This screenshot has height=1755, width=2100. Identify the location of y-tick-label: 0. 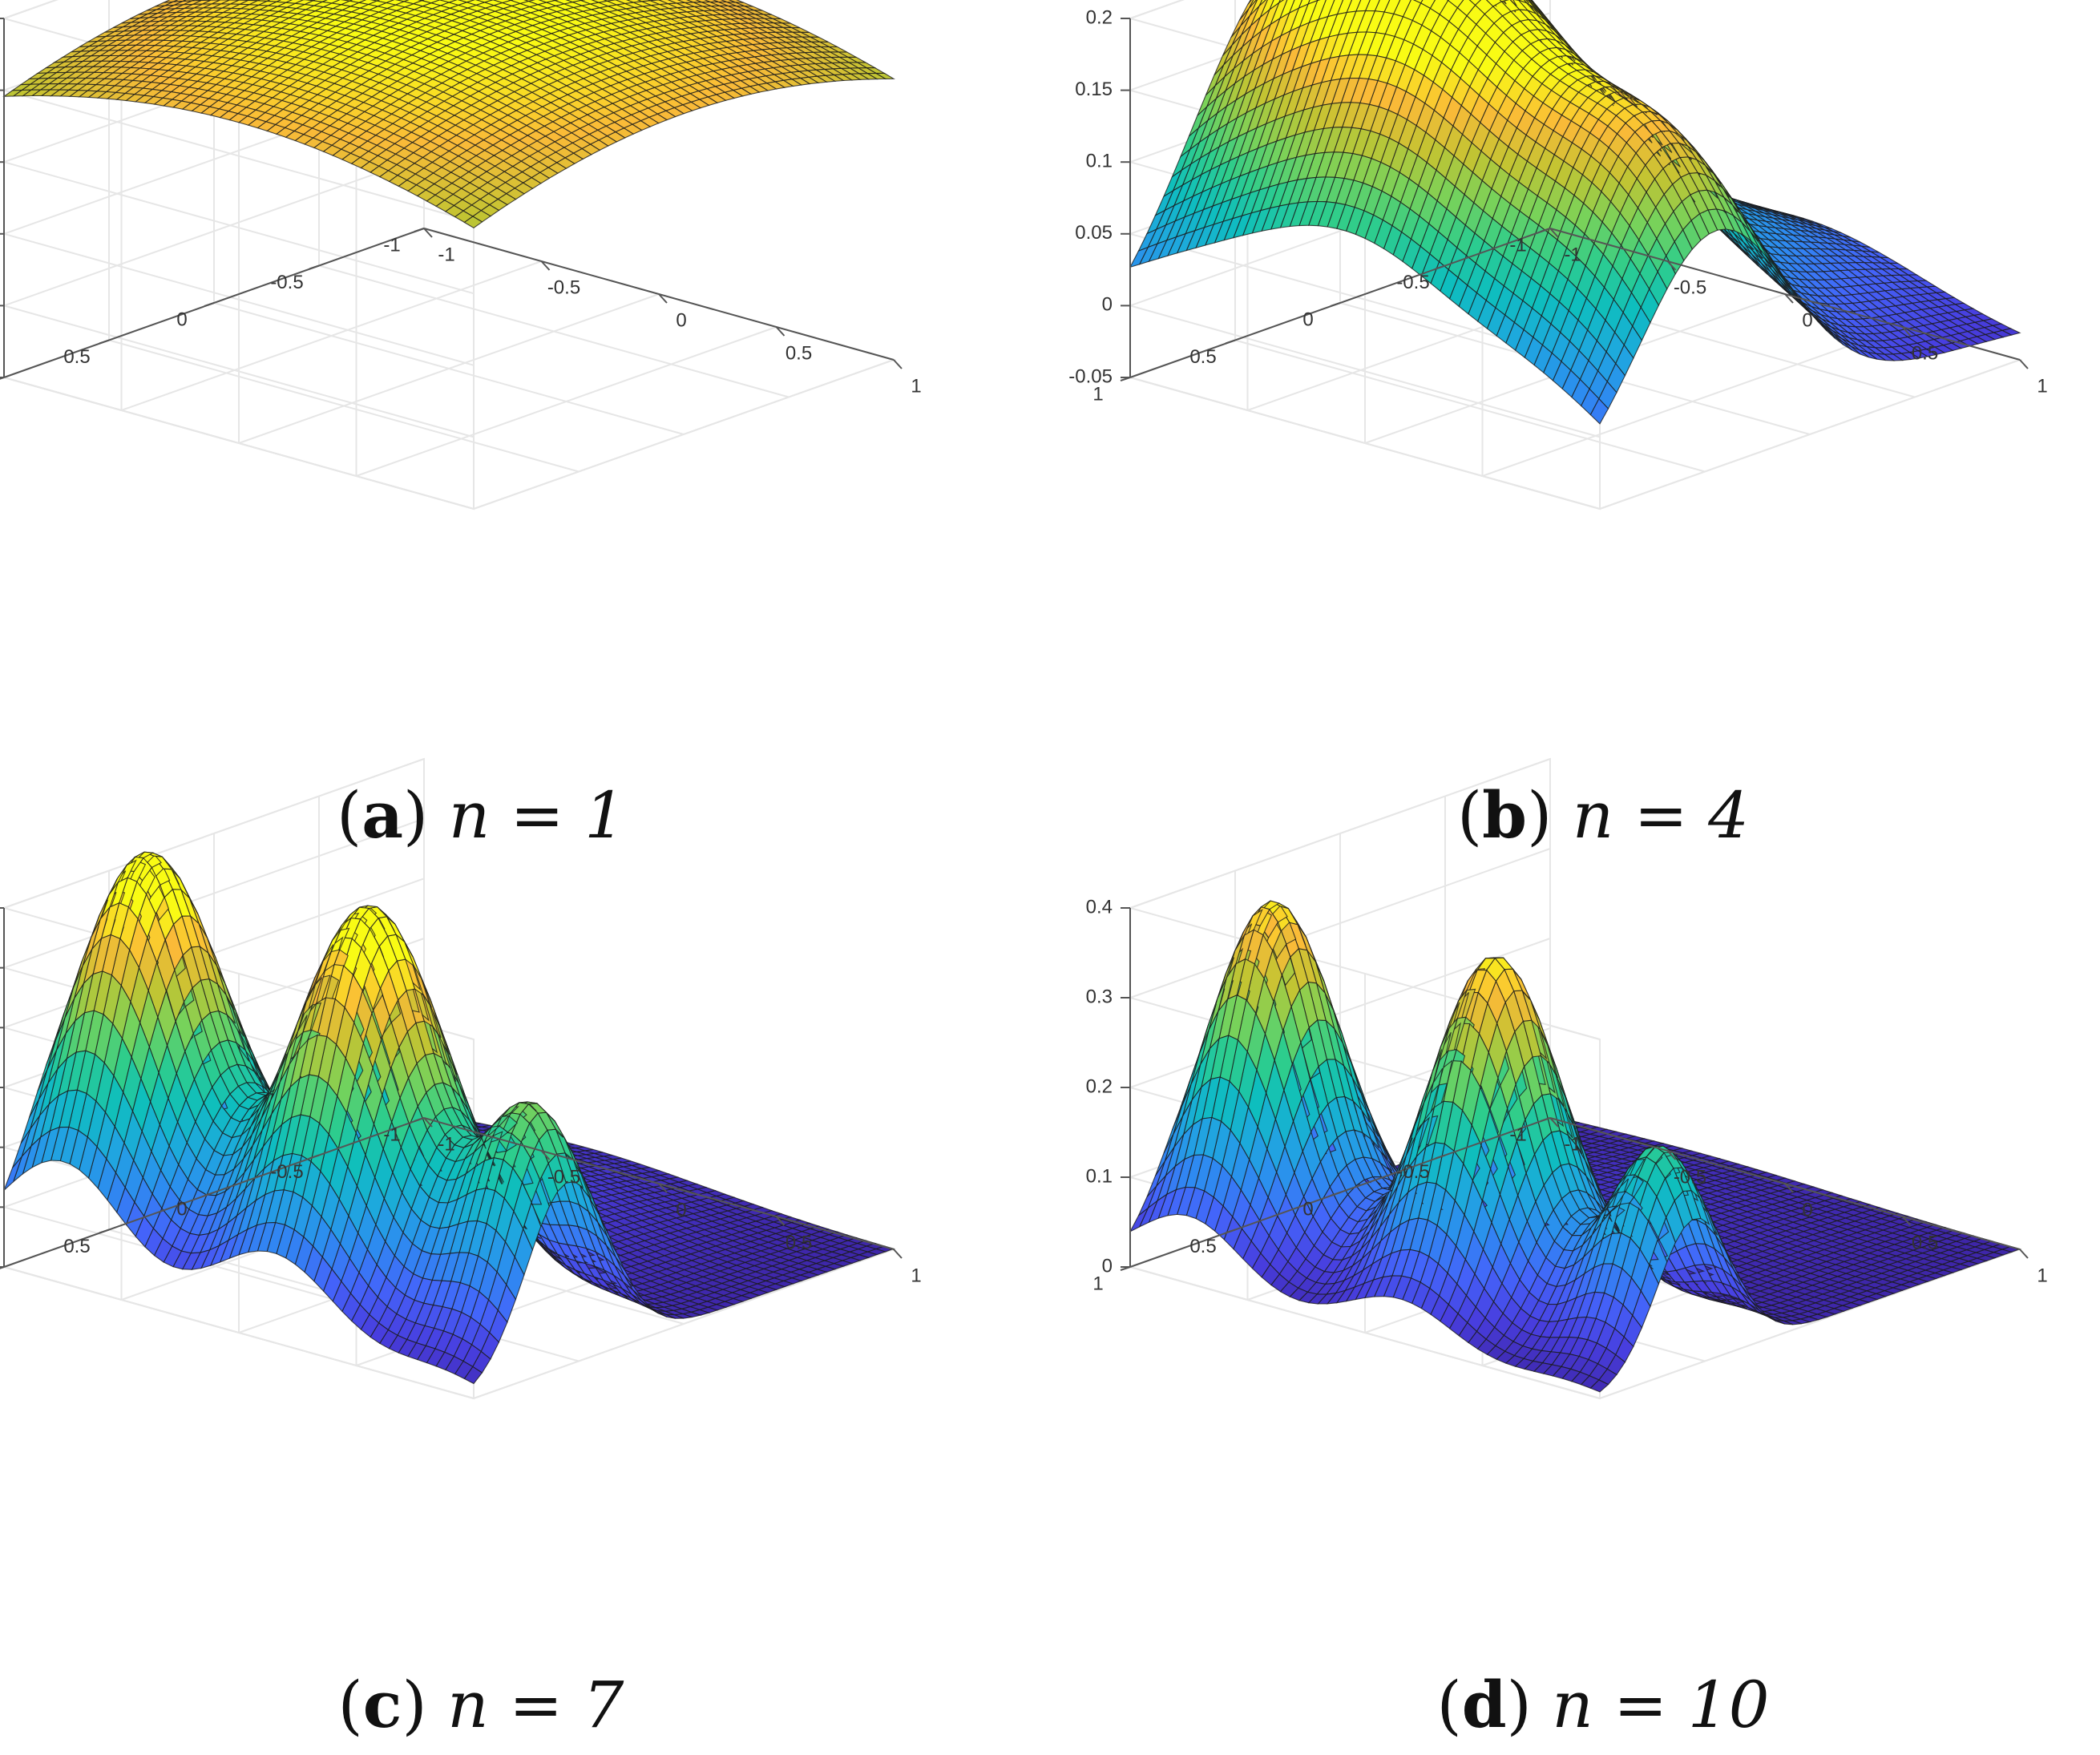
(181, 319).